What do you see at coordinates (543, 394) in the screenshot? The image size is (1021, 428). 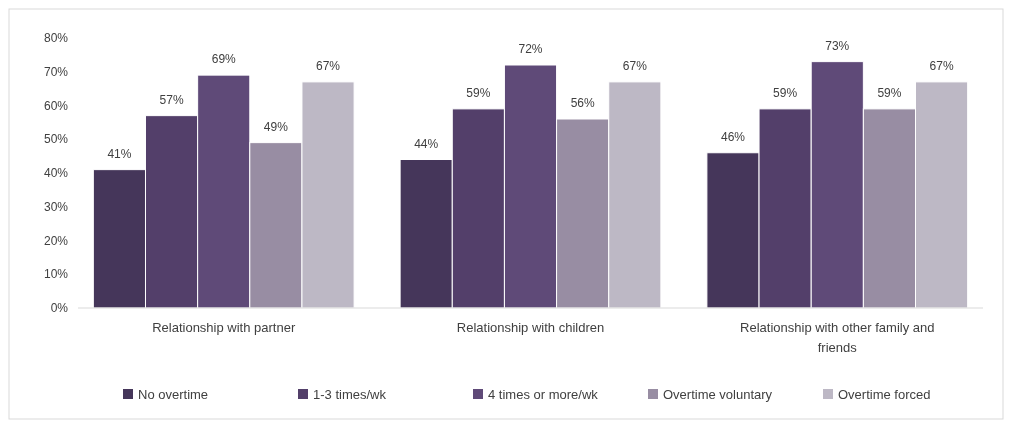 I see `legend-label: 4 times or more/wk` at bounding box center [543, 394].